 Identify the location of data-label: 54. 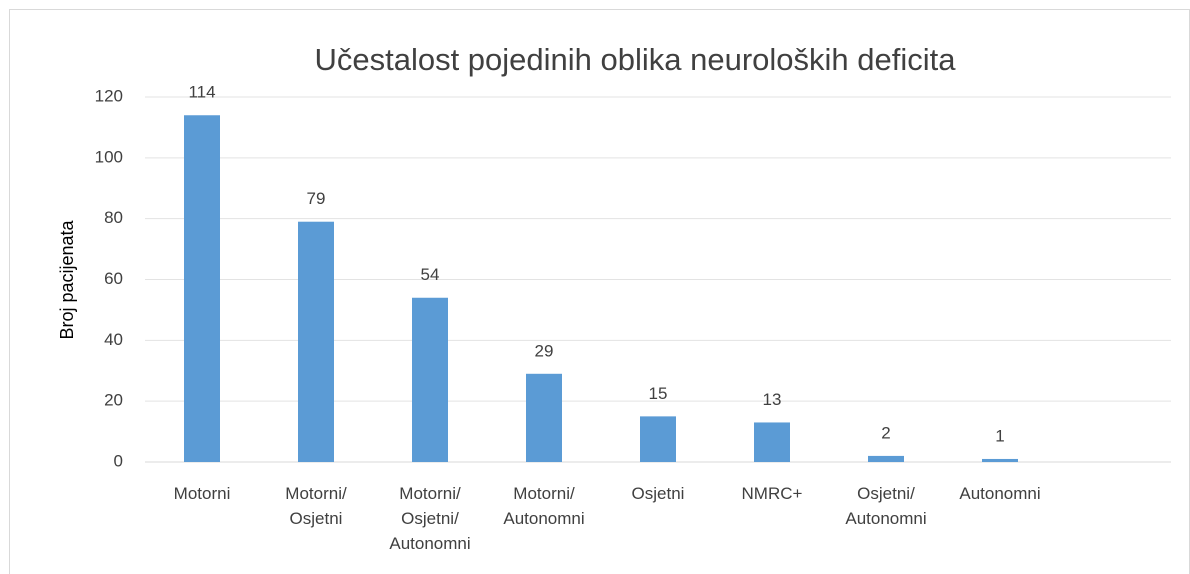
(430, 274).